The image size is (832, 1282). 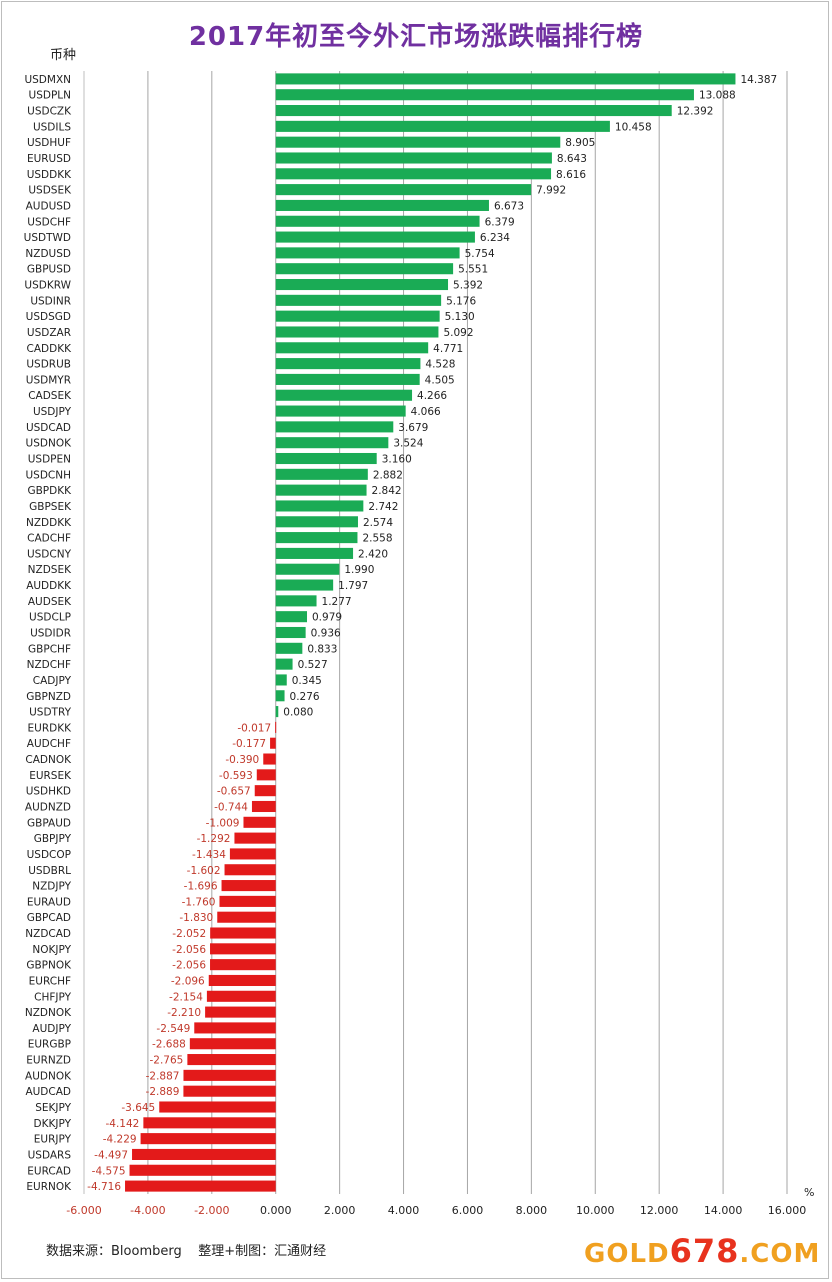 I want to click on category-label: GBPAUD, so click(x=49, y=823).